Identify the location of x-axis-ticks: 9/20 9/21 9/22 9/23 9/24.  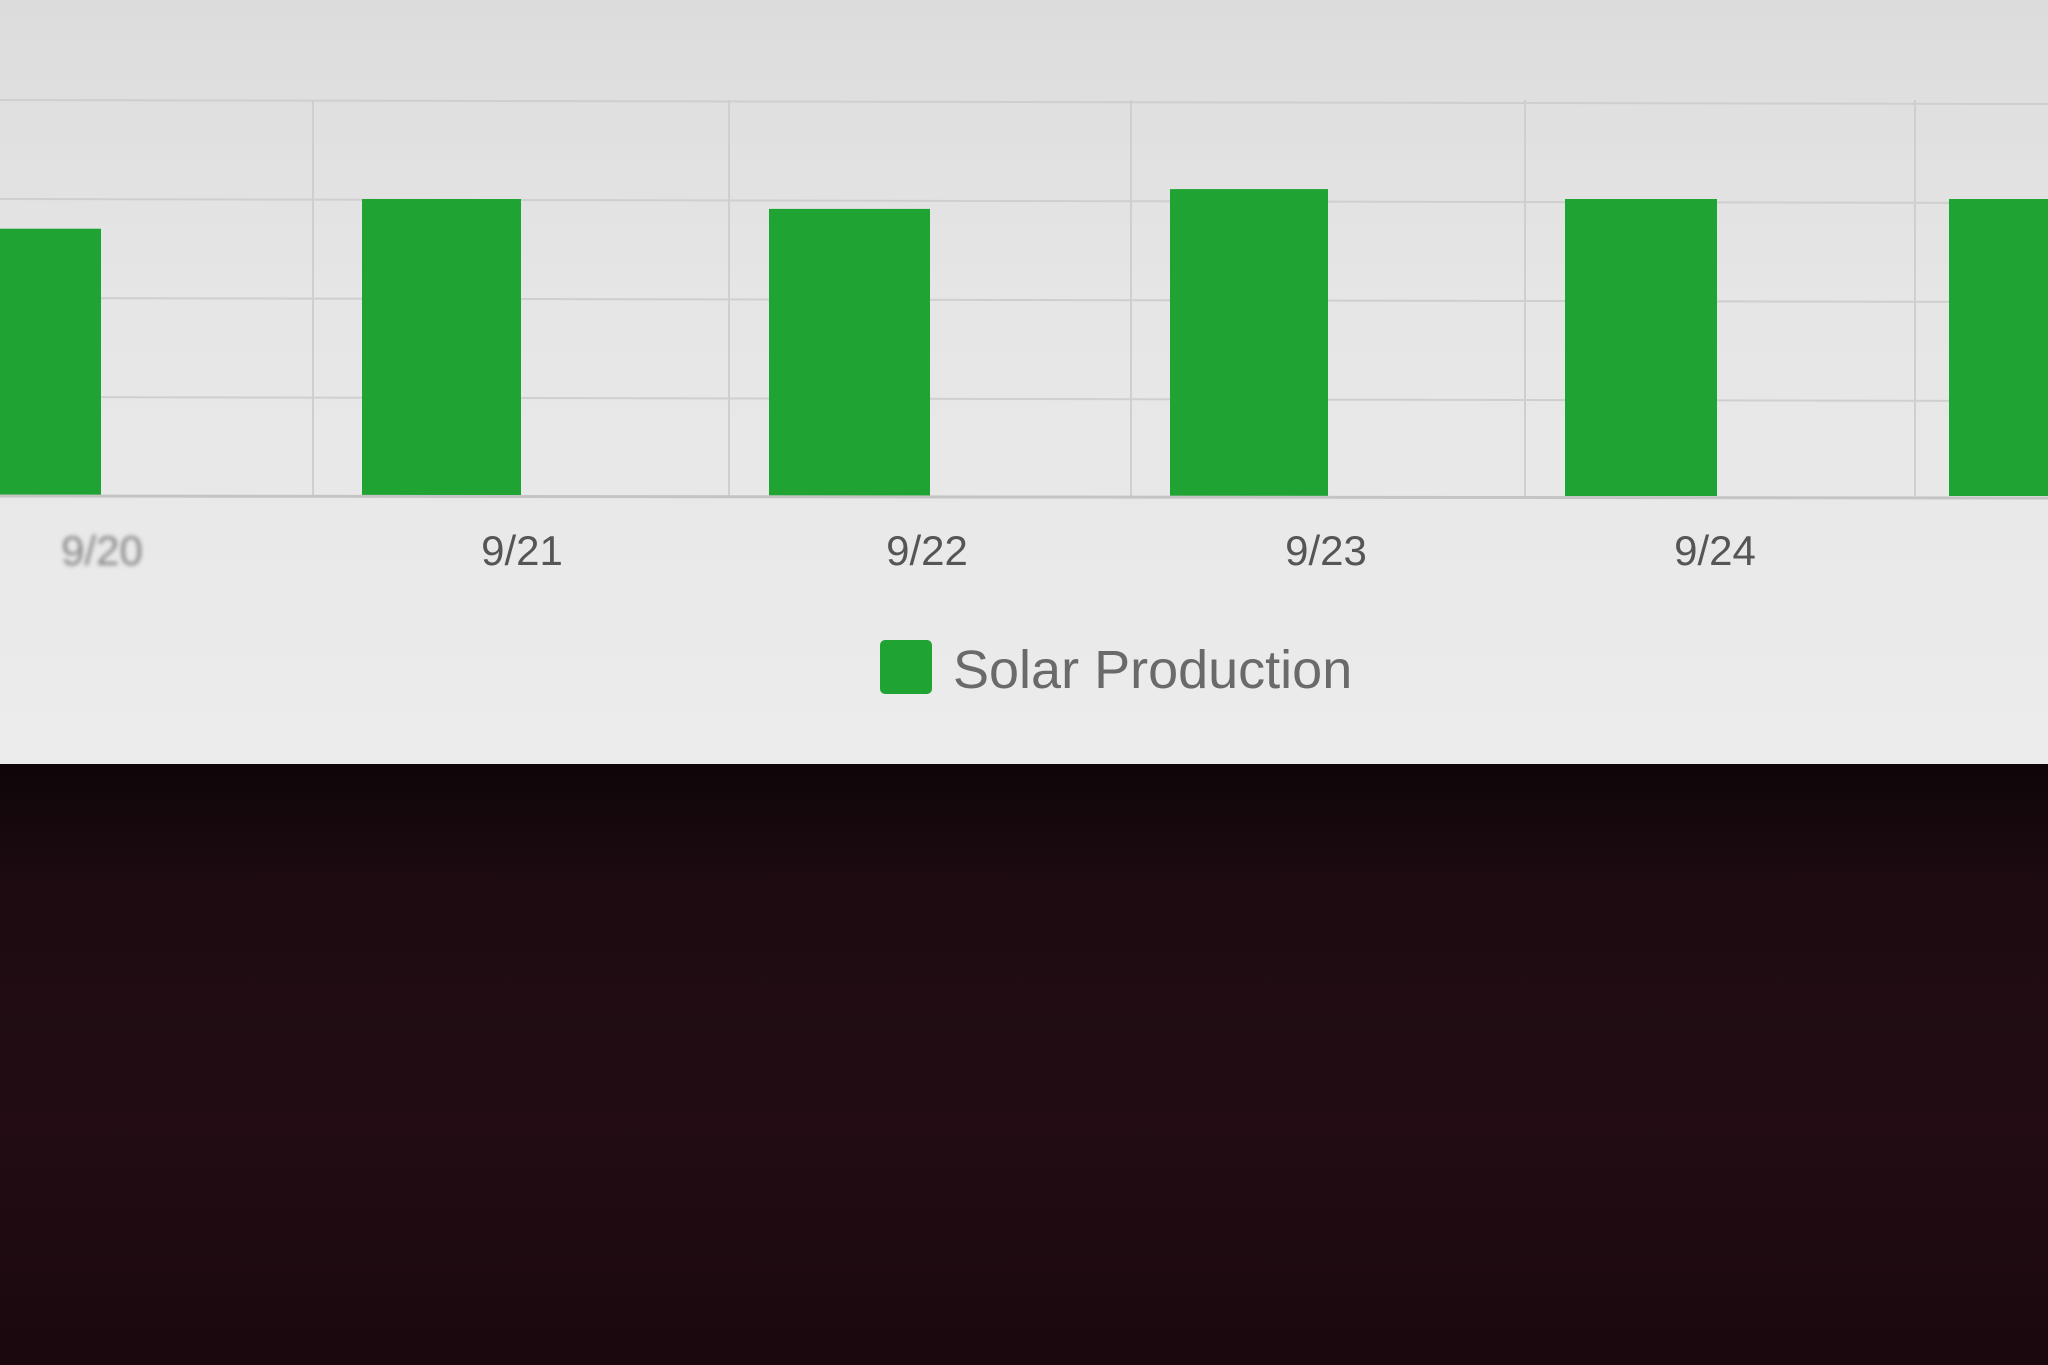
(908, 550).